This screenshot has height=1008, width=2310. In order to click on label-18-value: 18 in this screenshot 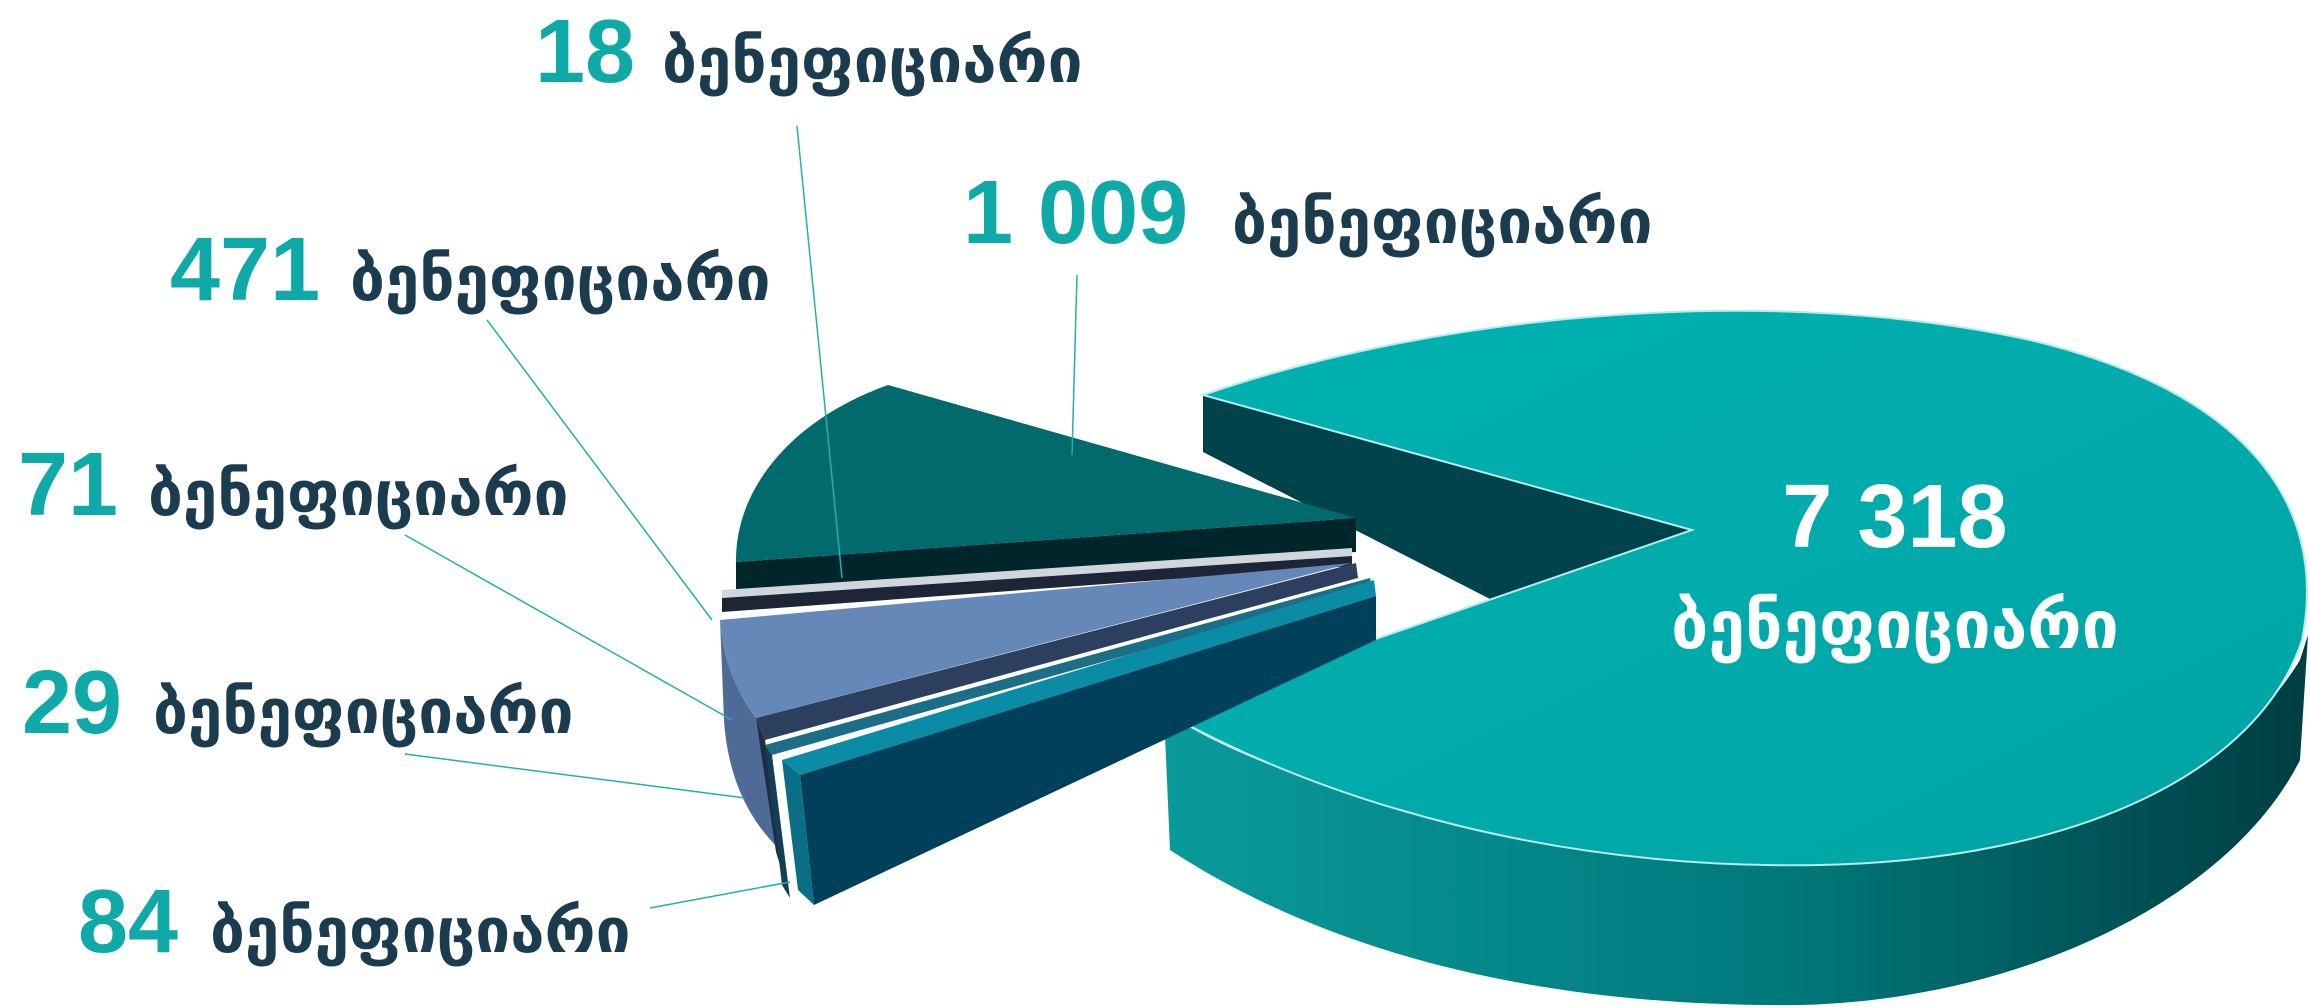, I will do `click(585, 52)`.